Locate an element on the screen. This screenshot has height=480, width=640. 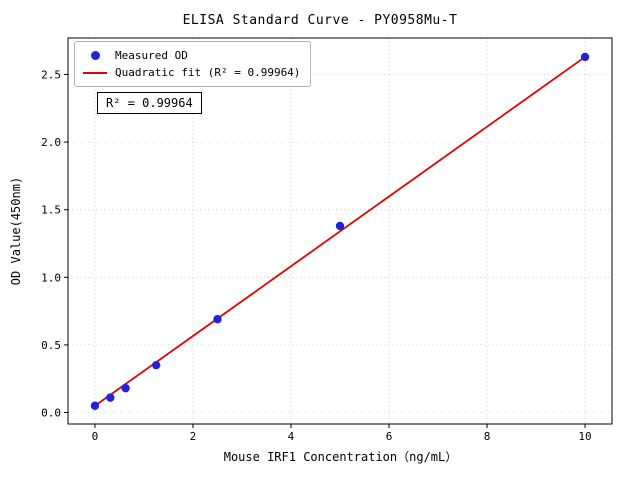
fit-line-marker-area is located at coordinates (95, 72).